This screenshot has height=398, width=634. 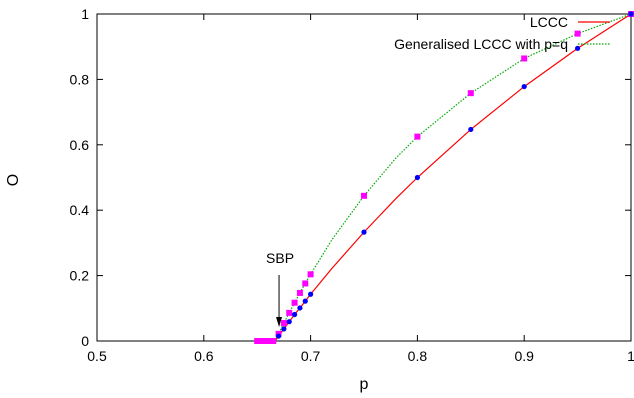 I want to click on legend: LCCC Generalised LCCC with p=q, so click(x=502, y=33).